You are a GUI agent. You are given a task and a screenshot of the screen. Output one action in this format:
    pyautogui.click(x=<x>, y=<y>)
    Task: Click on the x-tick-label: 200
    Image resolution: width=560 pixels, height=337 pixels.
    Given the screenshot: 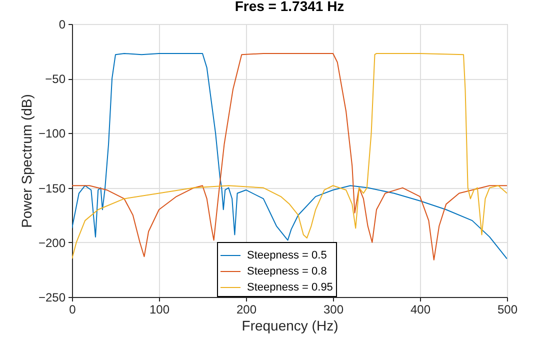 What is the action you would take?
    pyautogui.click(x=246, y=309)
    